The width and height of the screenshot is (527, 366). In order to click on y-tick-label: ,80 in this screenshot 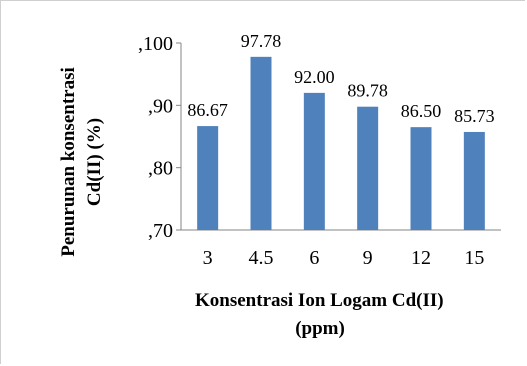, I will do `click(160, 169)`.